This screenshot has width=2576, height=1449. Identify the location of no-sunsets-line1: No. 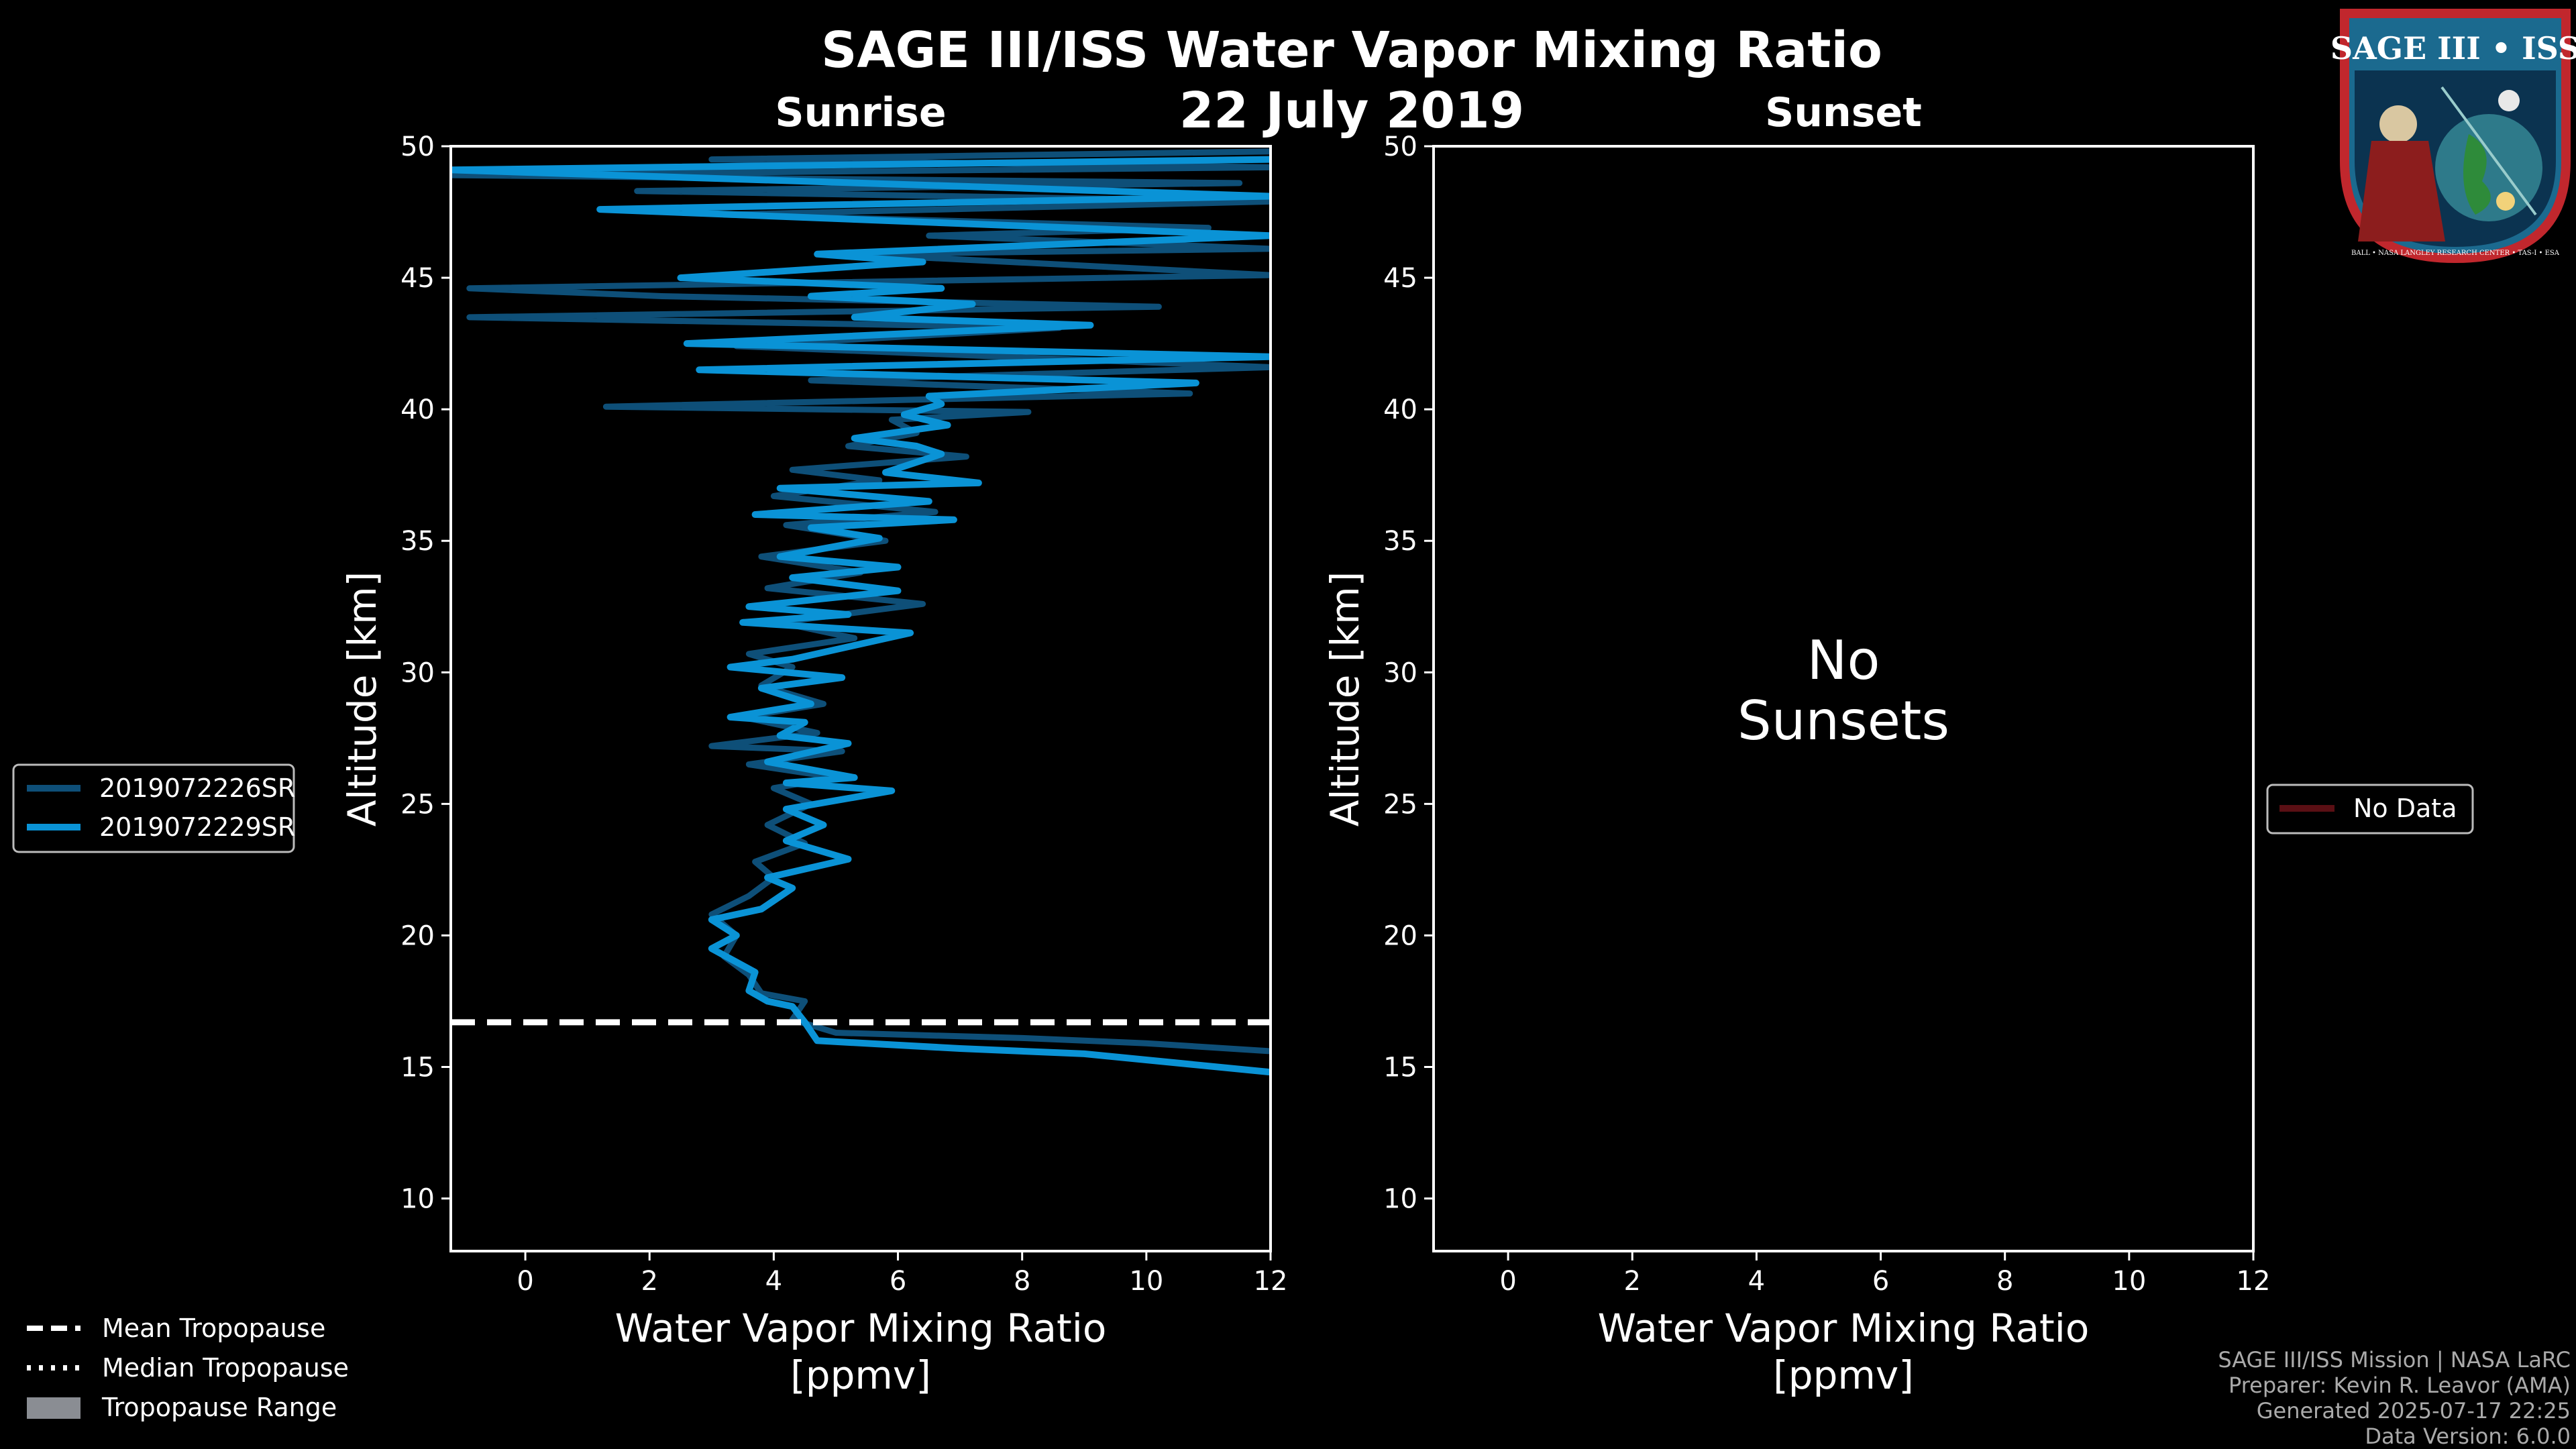
(1843, 660).